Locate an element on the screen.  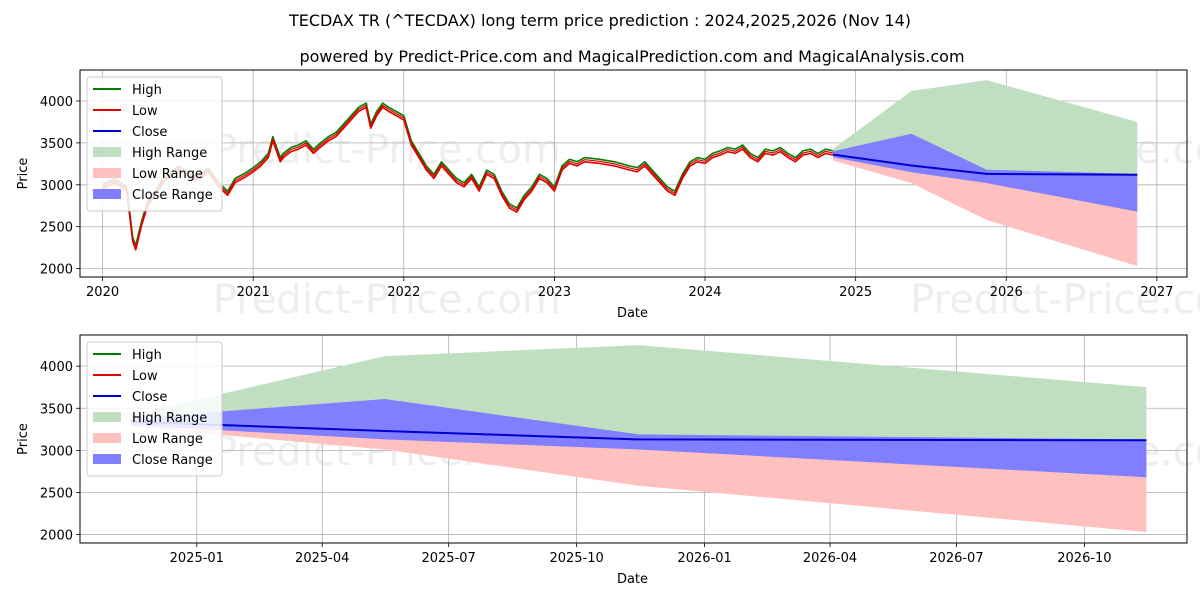
x-tick-label: 2025-01 is located at coordinates (197, 558).